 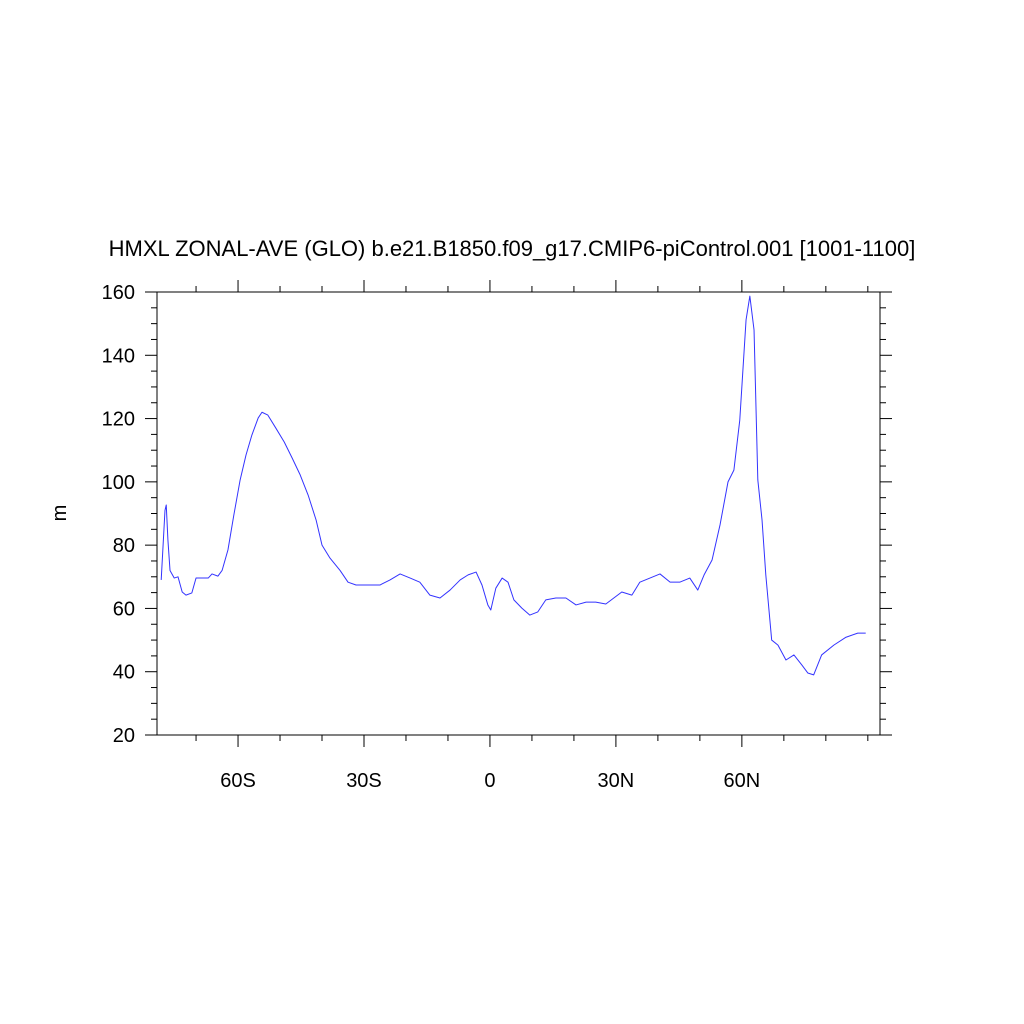 What do you see at coordinates (118, 420) in the screenshot?
I see `y-tick-label: 120` at bounding box center [118, 420].